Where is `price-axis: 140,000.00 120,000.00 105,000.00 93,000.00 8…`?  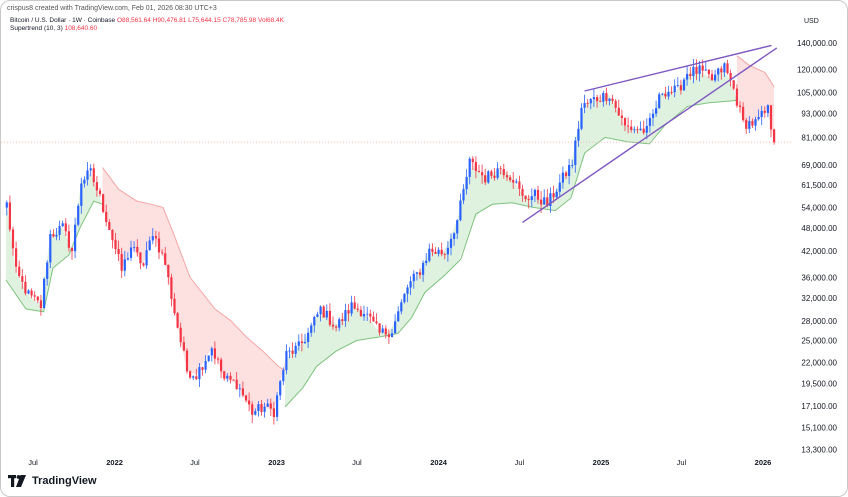
price-axis: 140,000.00 120,000.00 105,000.00 93,000.00 8… is located at coordinates (817, 247).